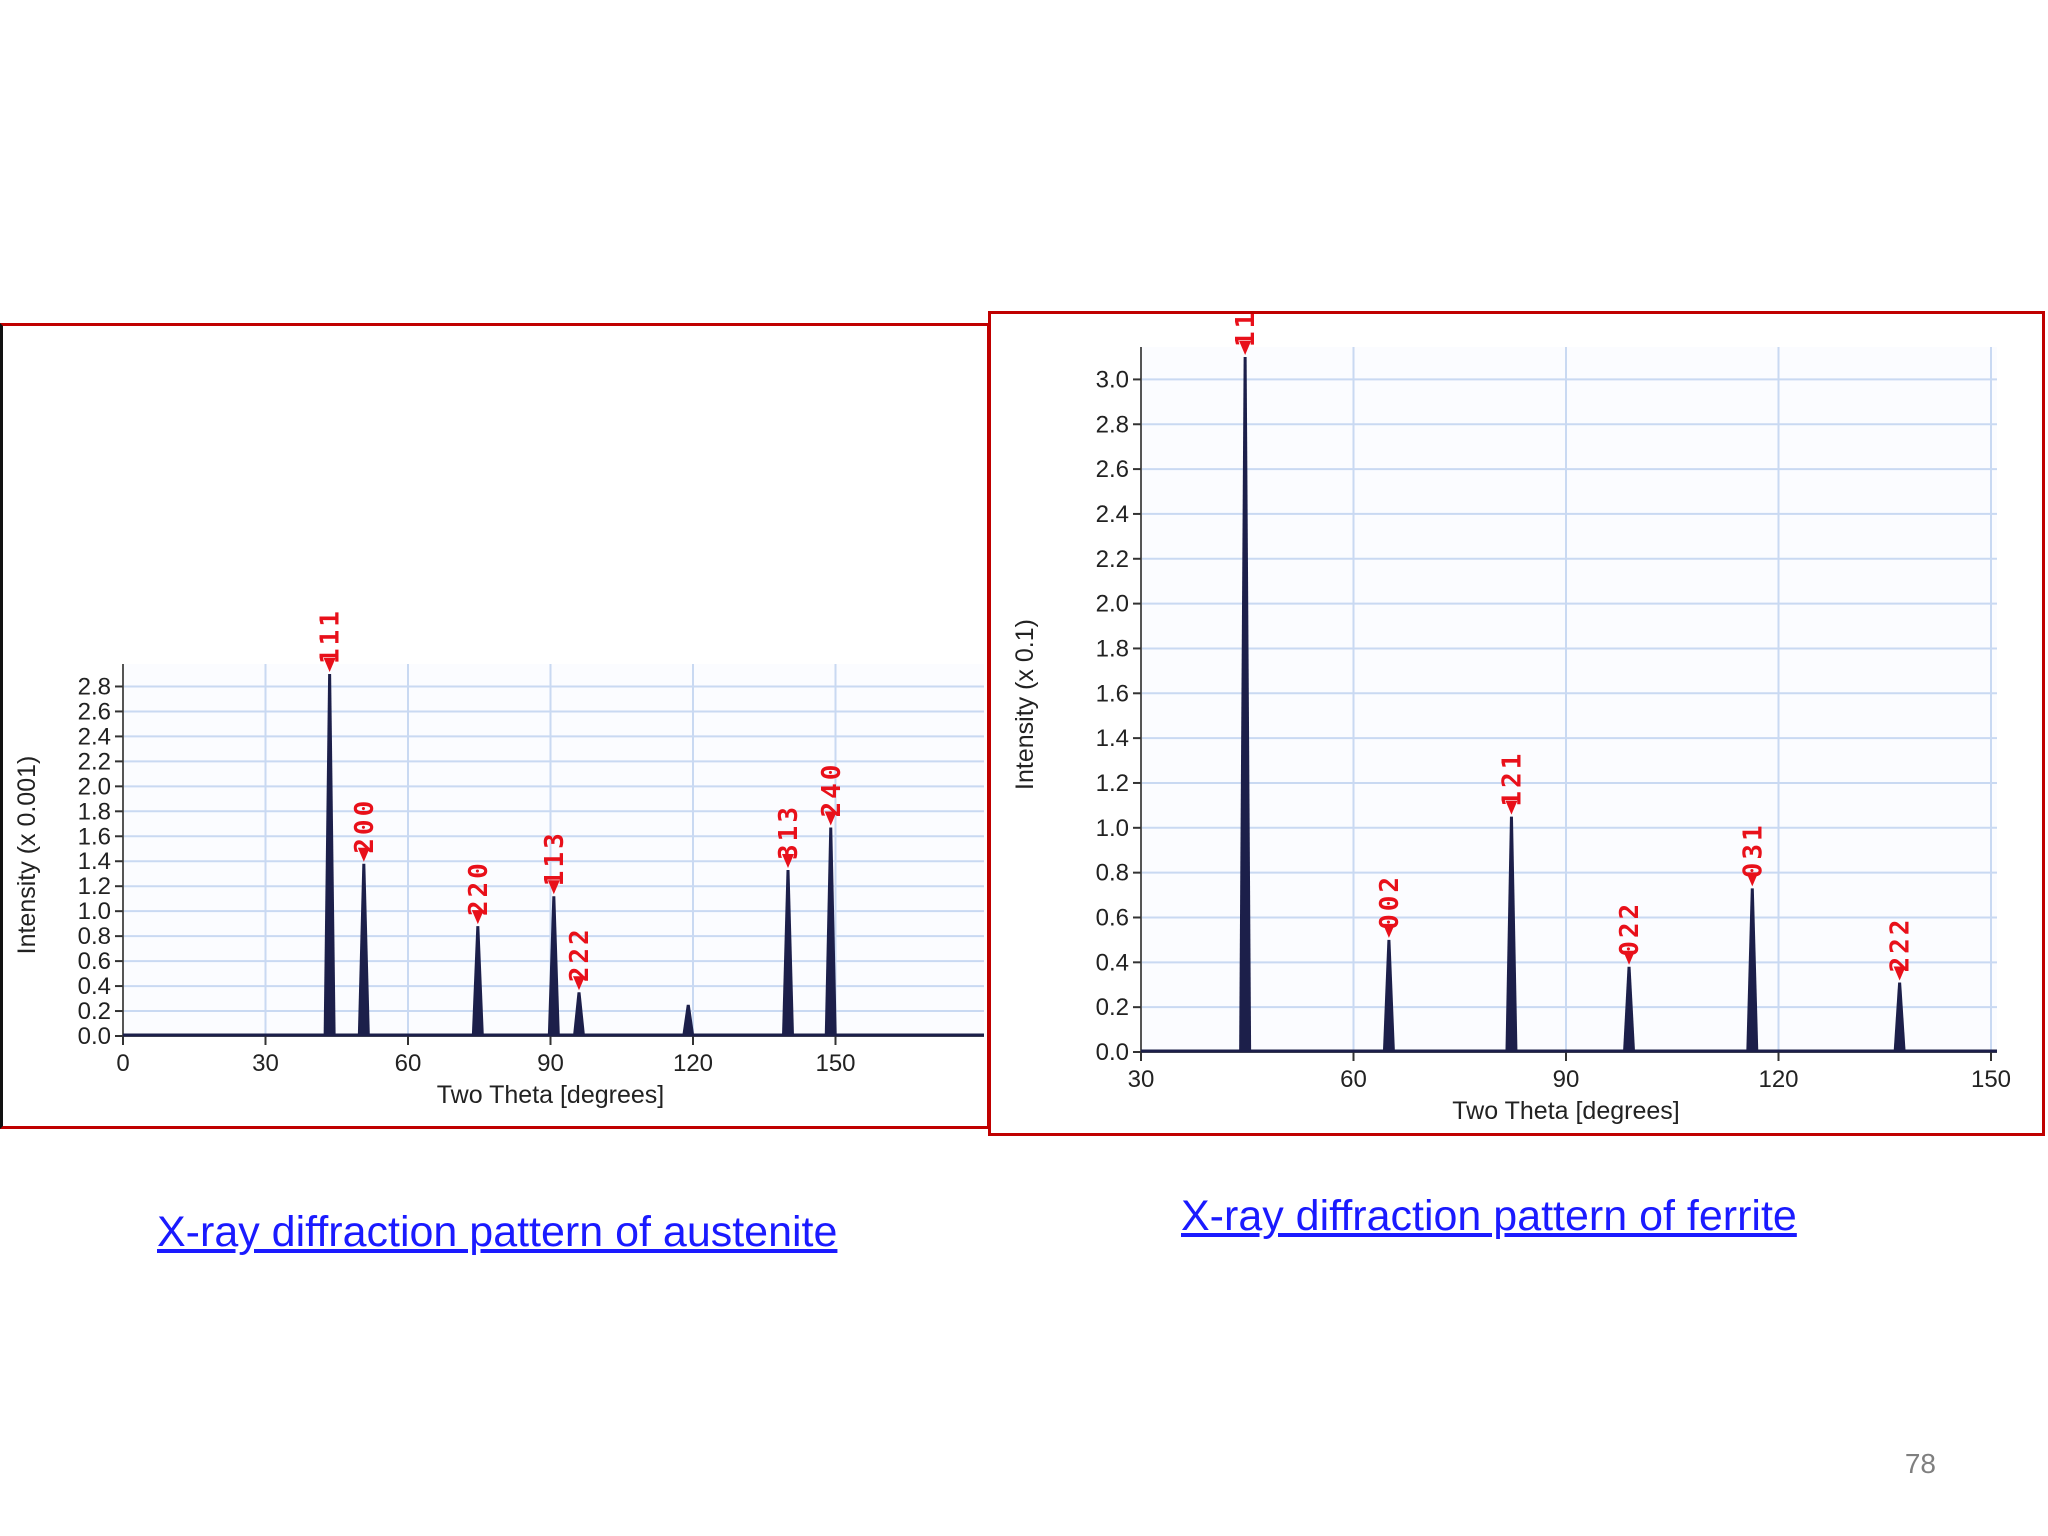 The width and height of the screenshot is (2048, 1536). I want to click on x-tick-label: 0, so click(122, 1063).